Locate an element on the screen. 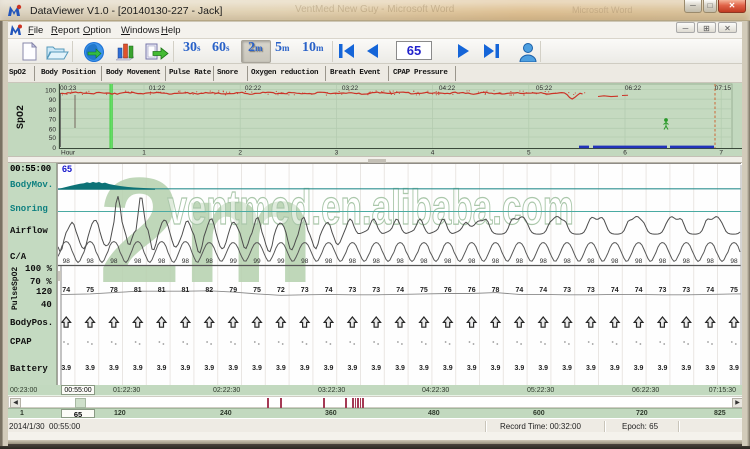 This screenshot has height=449, width=750. svg-text: 2 is located at coordinates (240, 153).